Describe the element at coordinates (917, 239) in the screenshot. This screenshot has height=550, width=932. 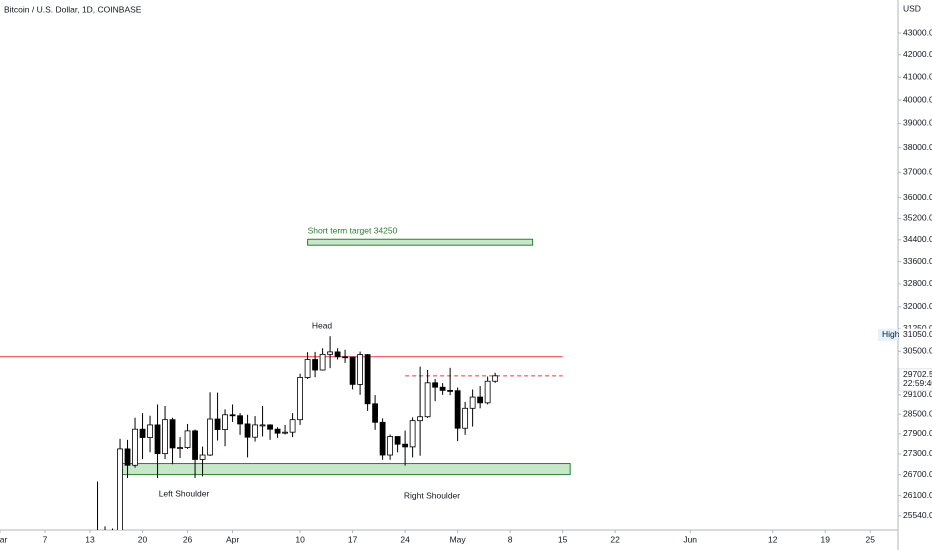
I see `y-tick-label: 34400.00` at that location.